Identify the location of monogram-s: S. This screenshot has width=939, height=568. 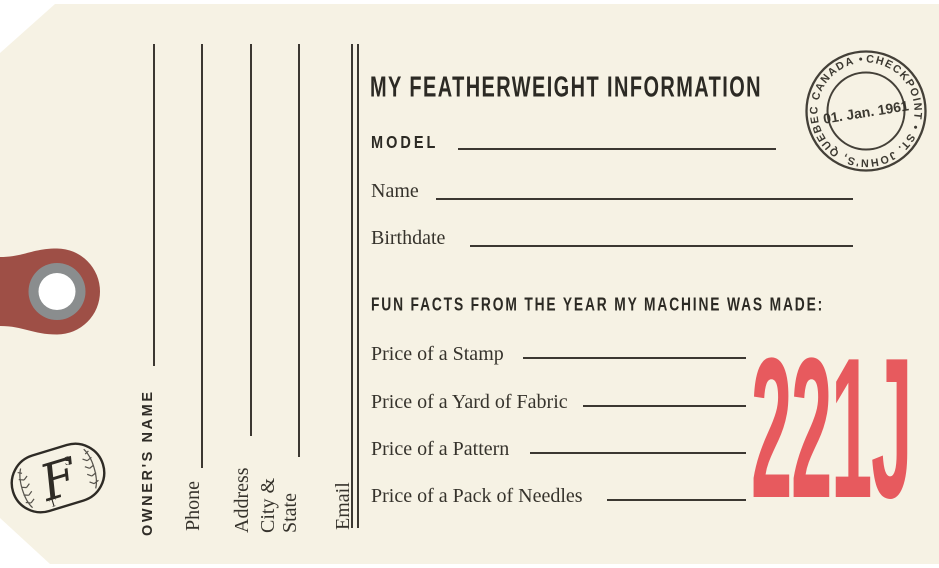
(67, 460).